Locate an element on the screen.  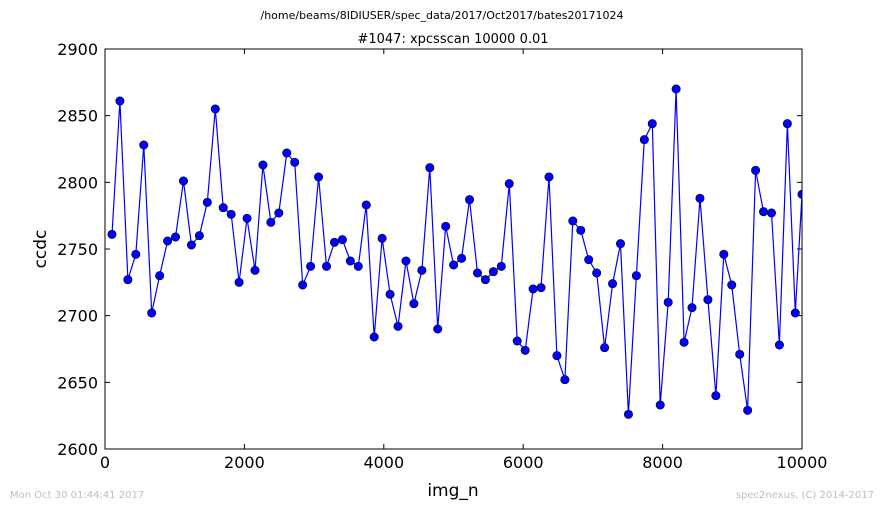
y-tick-label: 2850 is located at coordinates (77, 116).